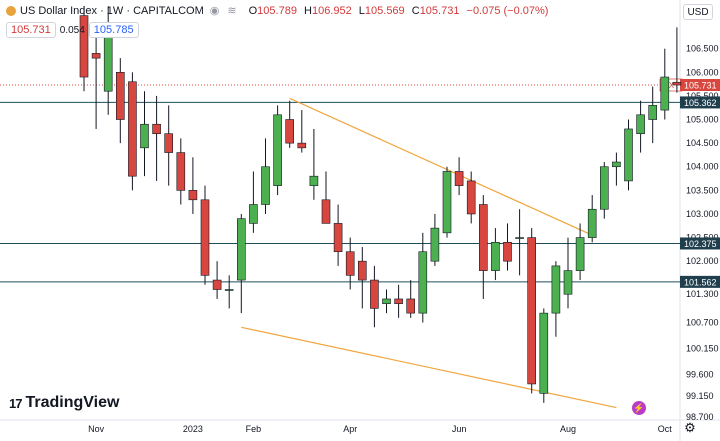  What do you see at coordinates (665, 429) in the screenshot?
I see `x-tick-label: Oct` at bounding box center [665, 429].